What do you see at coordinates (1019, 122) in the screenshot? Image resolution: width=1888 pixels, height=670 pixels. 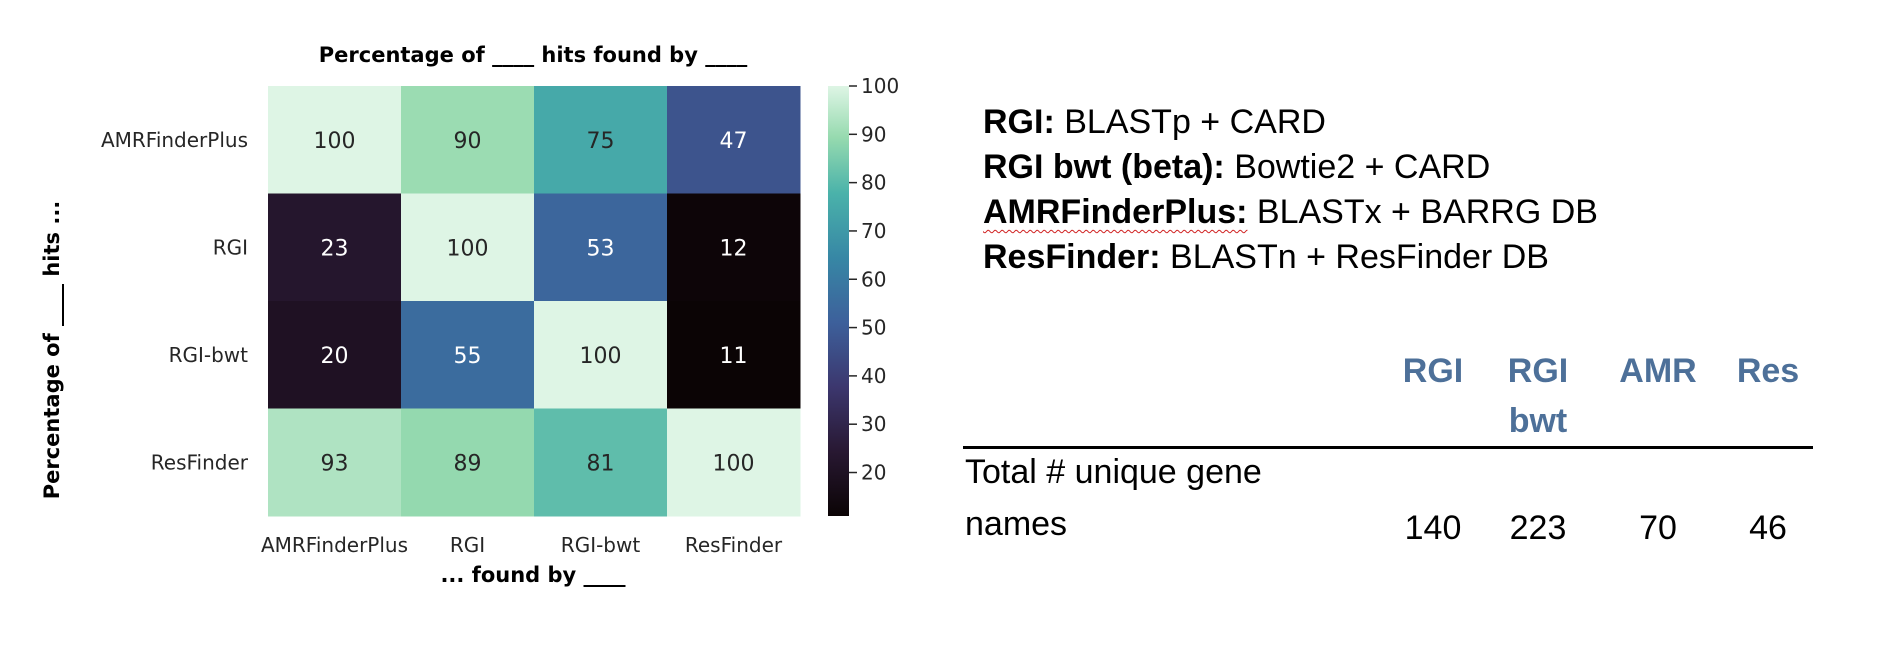 I see `legend-key: RGI:` at bounding box center [1019, 122].